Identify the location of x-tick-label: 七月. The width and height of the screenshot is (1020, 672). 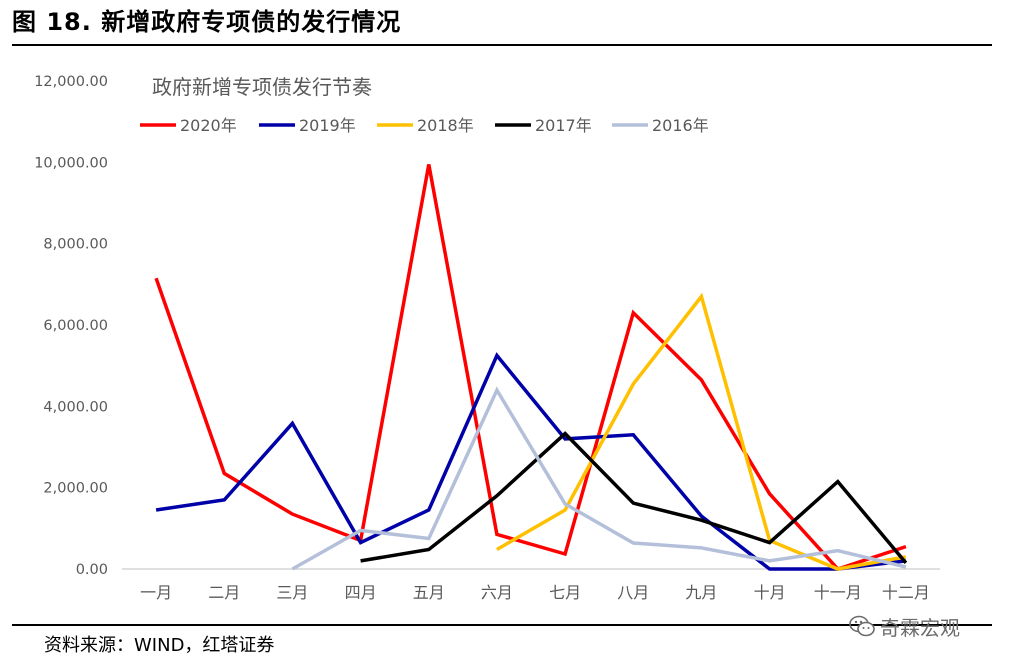
(565, 592).